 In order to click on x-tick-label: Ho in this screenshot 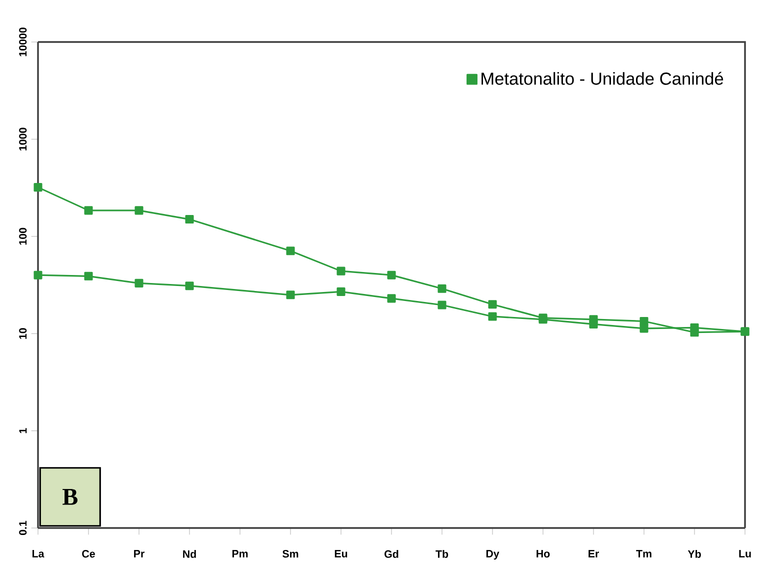, I will do `click(543, 554)`.